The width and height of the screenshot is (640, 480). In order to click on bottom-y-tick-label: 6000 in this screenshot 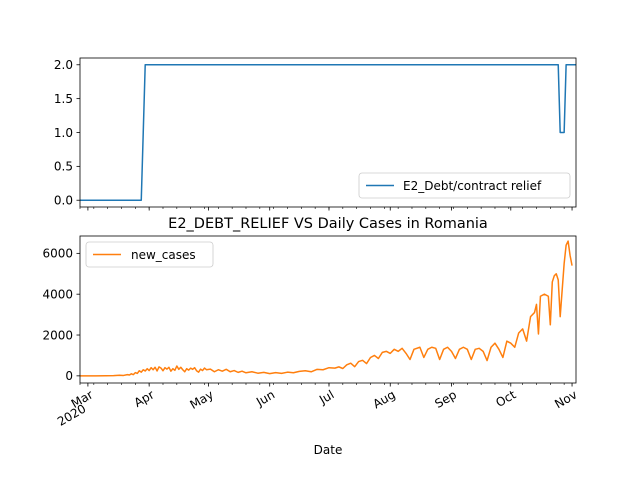, I will do `click(57, 254)`.